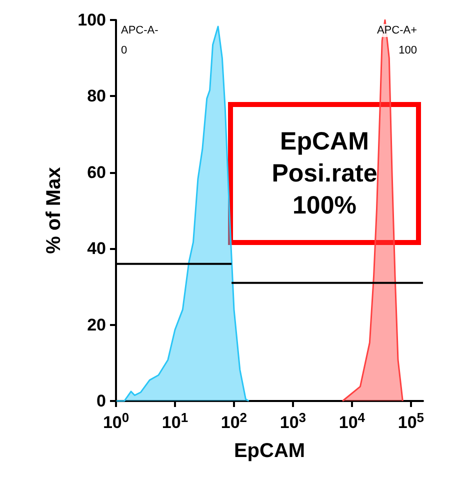  Describe the element at coordinates (96, 248) in the screenshot. I see `y-tick-label: 40` at that location.